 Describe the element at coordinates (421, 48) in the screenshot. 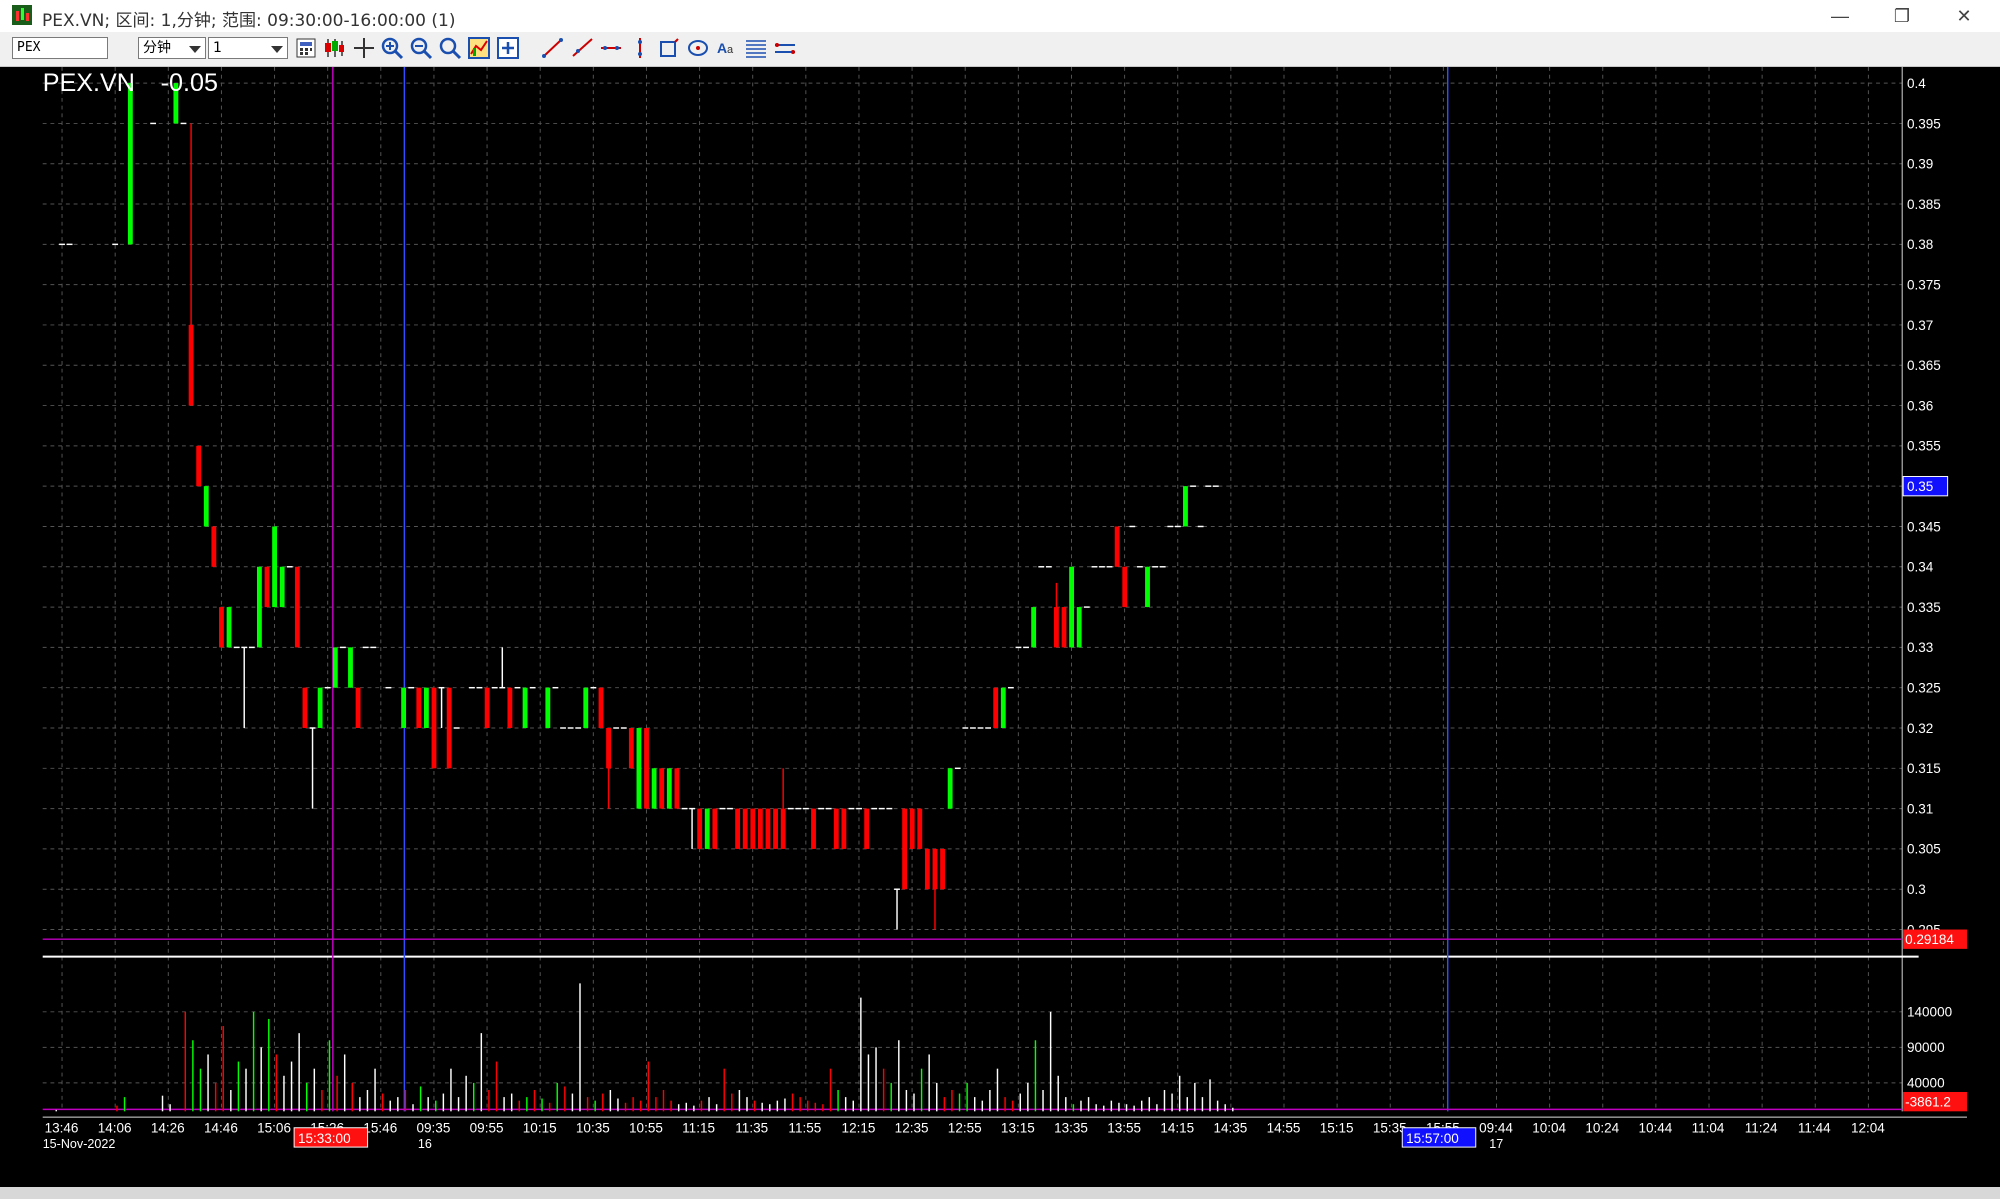

I see `zoom-out-icon` at that location.